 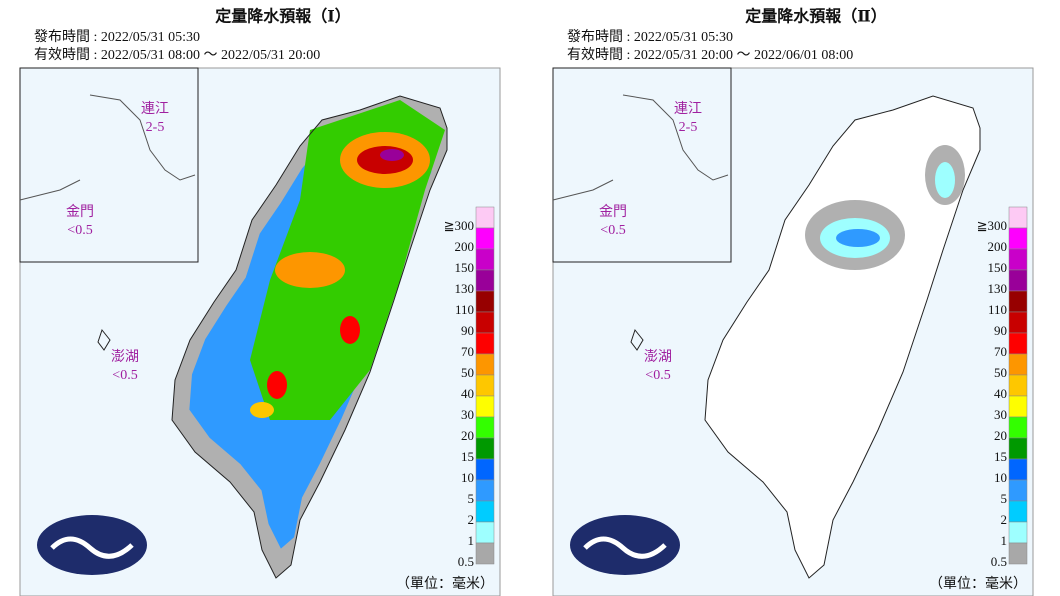 What do you see at coordinates (282, 16) in the screenshot?
I see `panel-title: 定量降水預報（Ⅰ）` at bounding box center [282, 16].